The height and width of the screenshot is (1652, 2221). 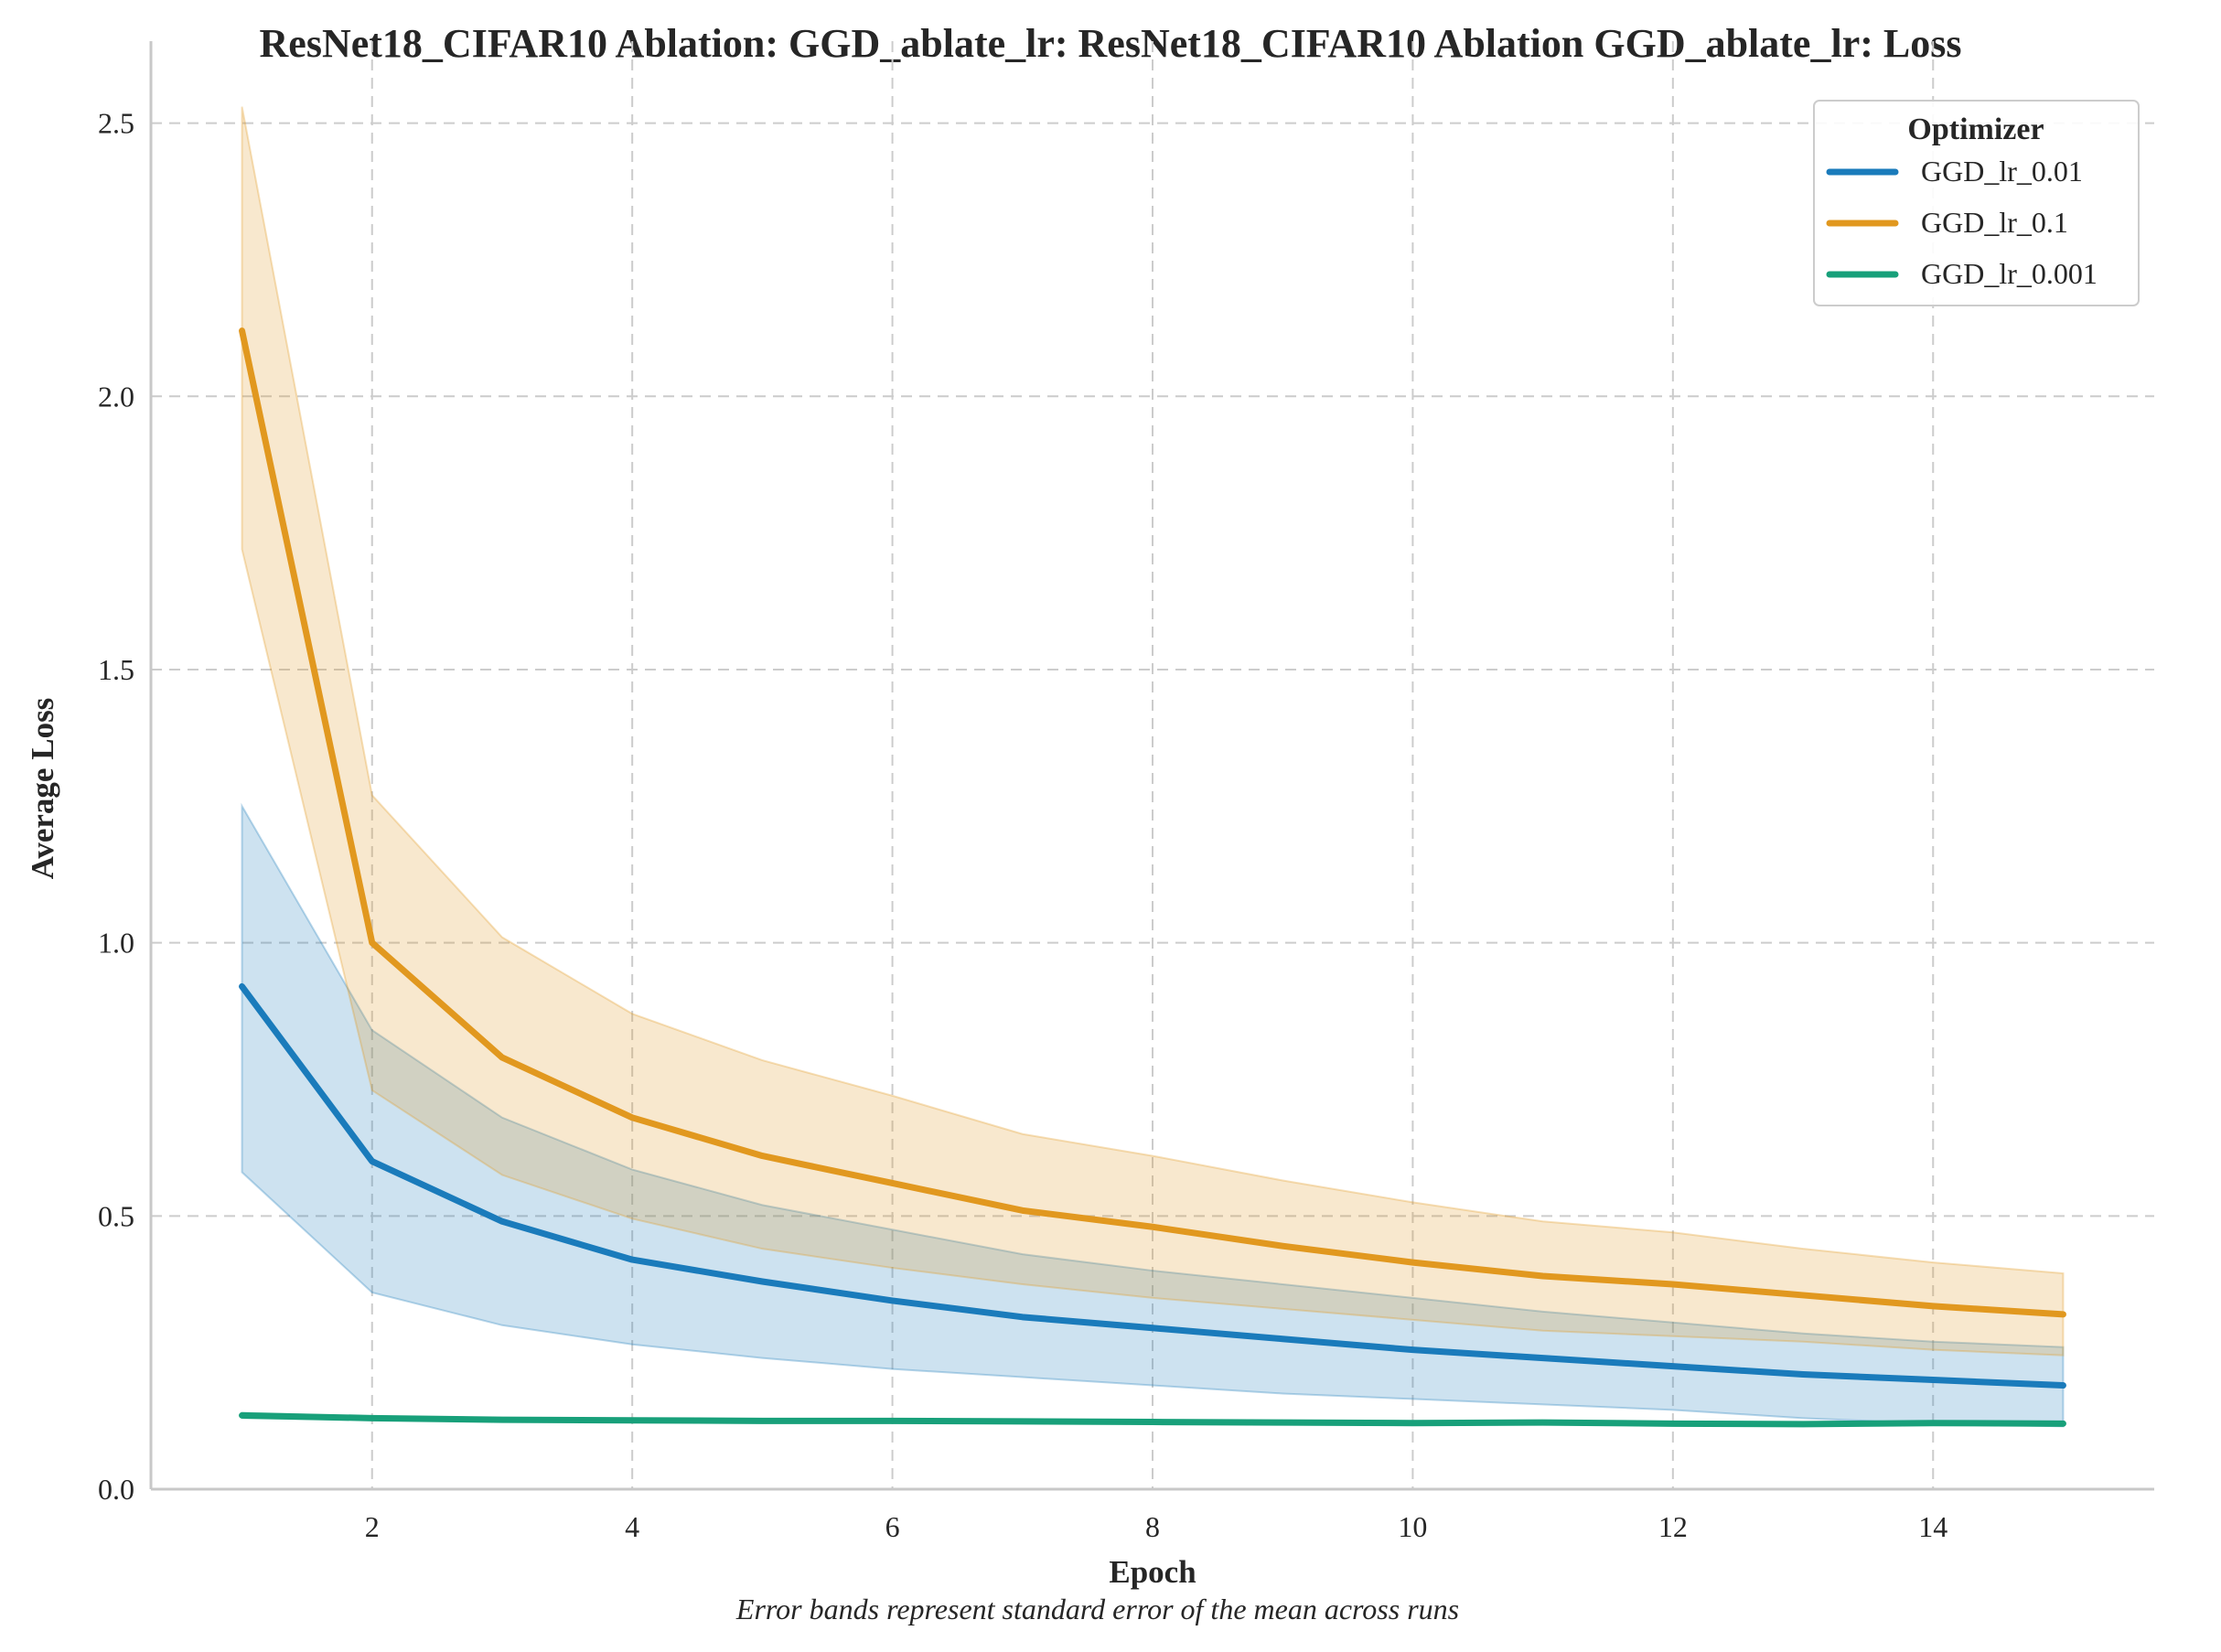 What do you see at coordinates (116, 123) in the screenshot?
I see `y-tick-label: 2.5` at bounding box center [116, 123].